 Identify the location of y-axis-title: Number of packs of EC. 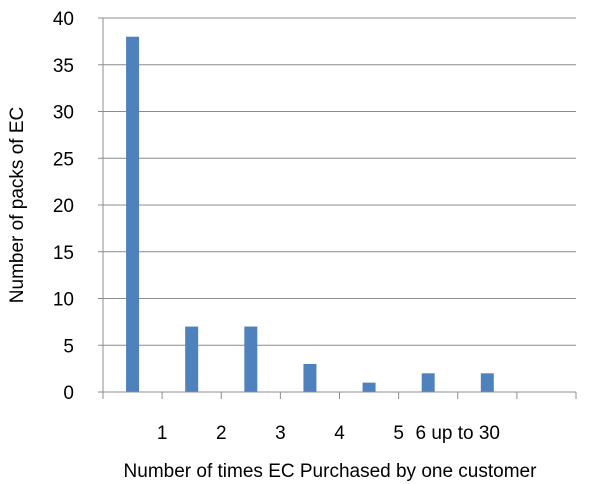
(17, 205).